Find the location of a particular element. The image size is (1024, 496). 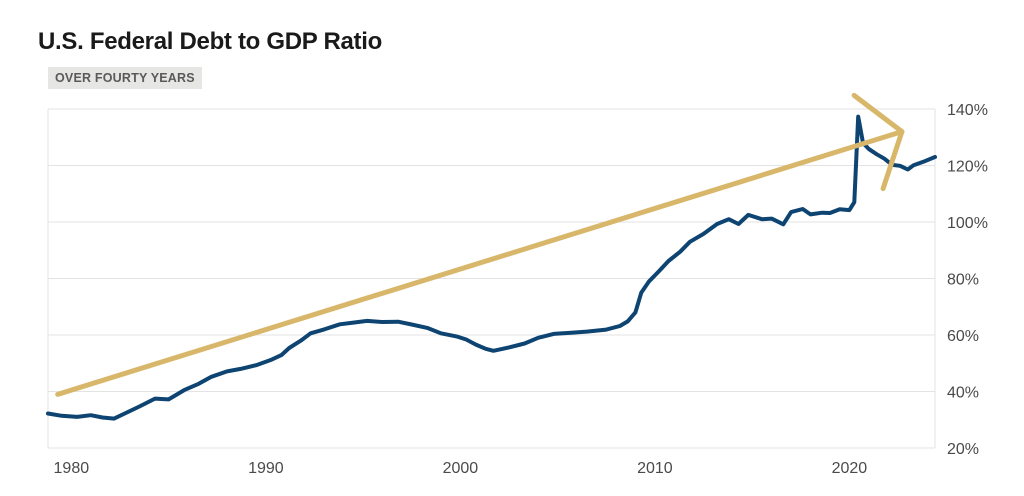

y-tick-label-100: 100% is located at coordinates (967, 223).